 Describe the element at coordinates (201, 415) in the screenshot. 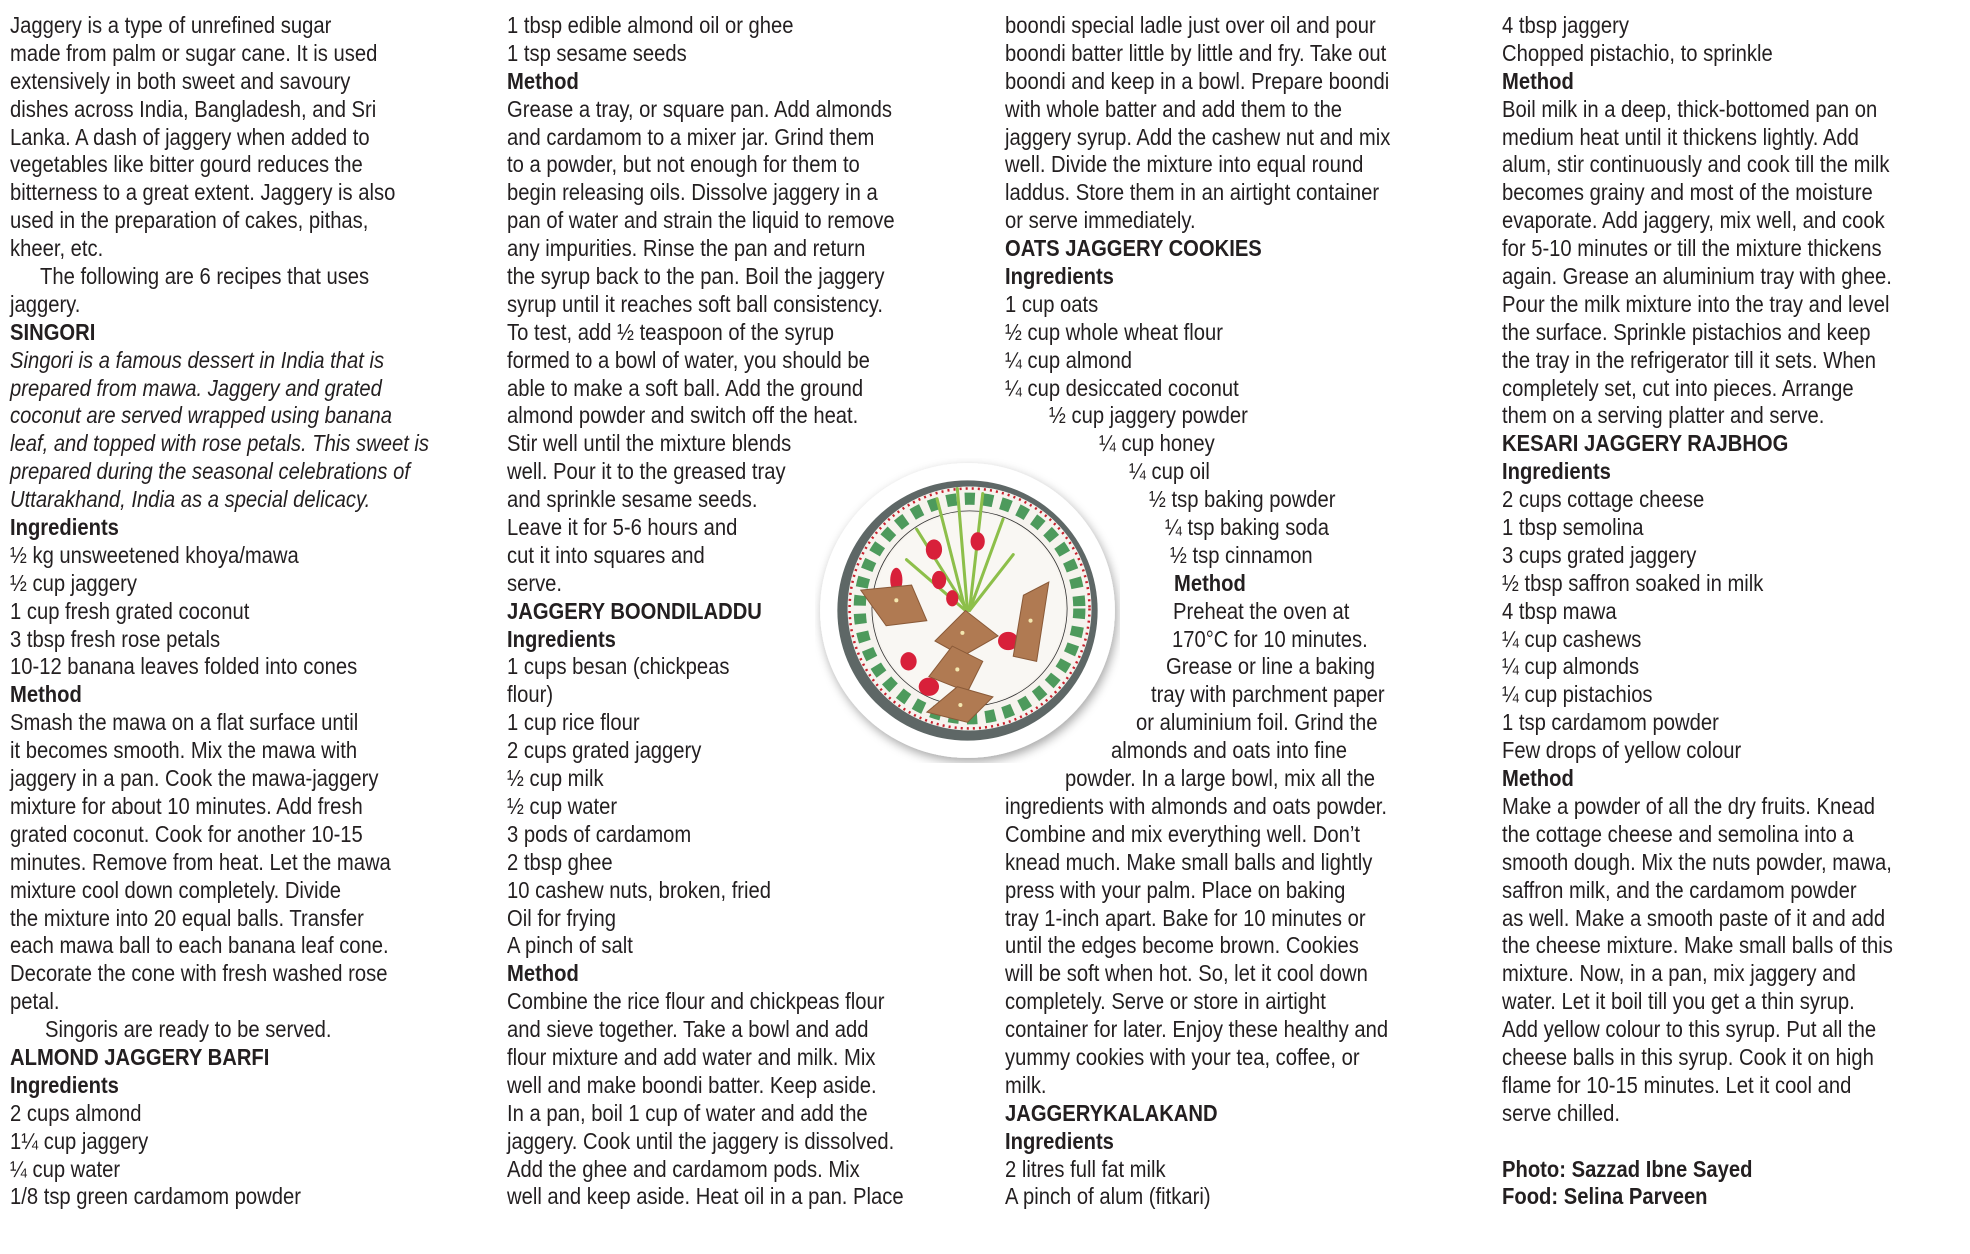

I see `text-line: coconut are served wrapped using banana` at that location.